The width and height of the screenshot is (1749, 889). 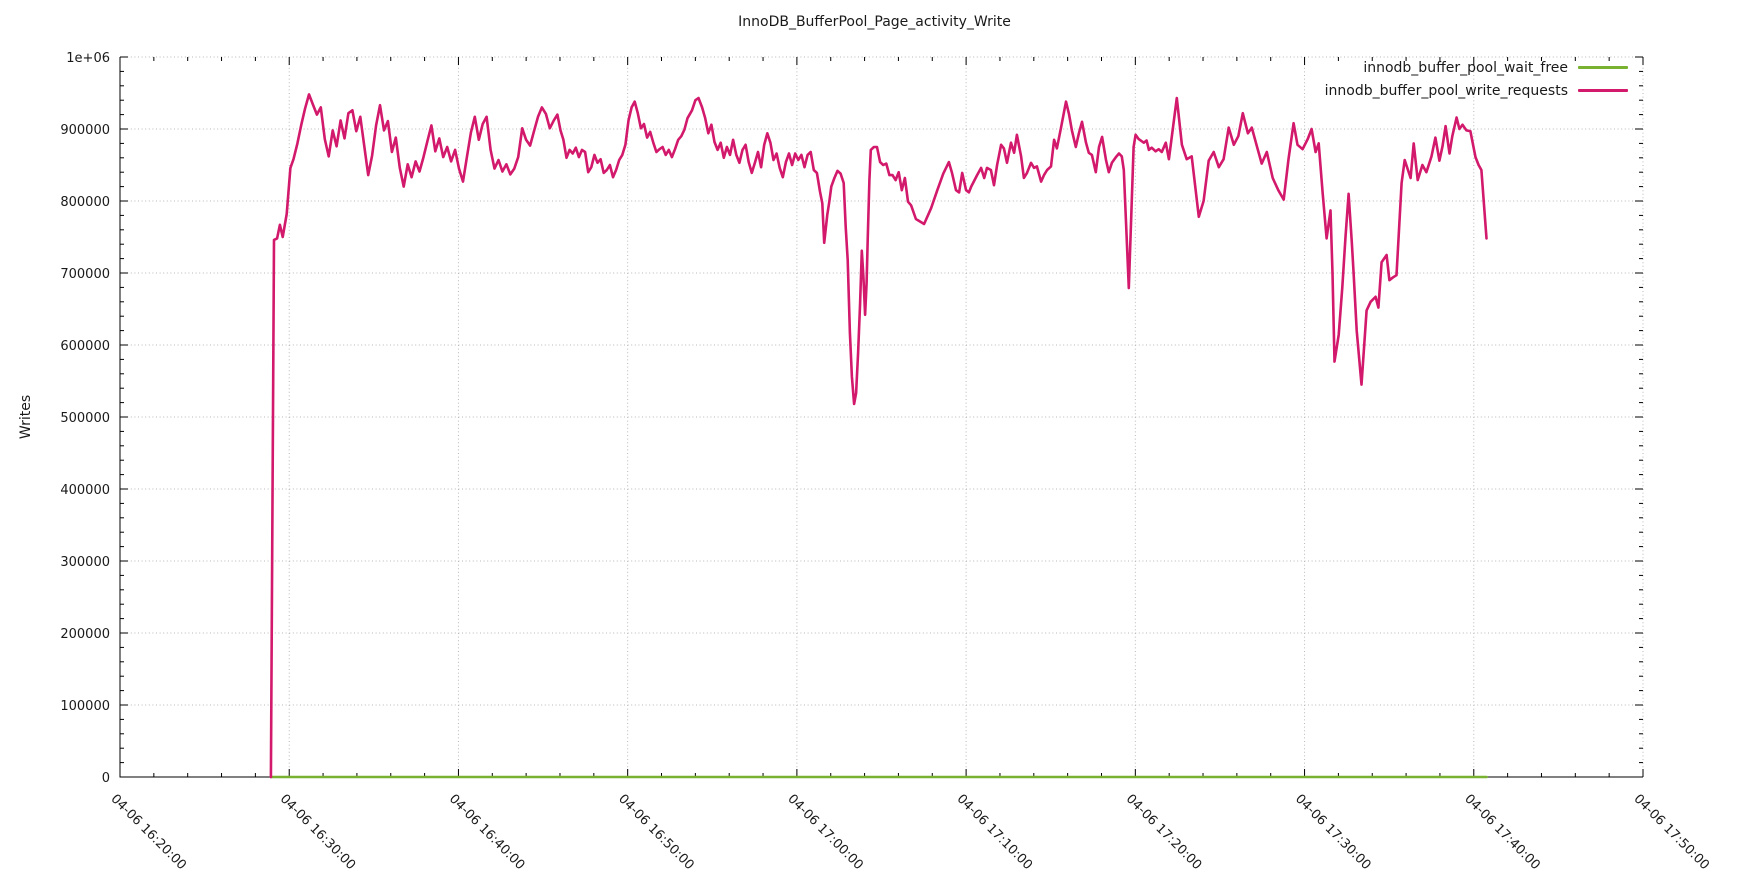 What do you see at coordinates (85, 562) in the screenshot?
I see `y-tick-label: 300000` at bounding box center [85, 562].